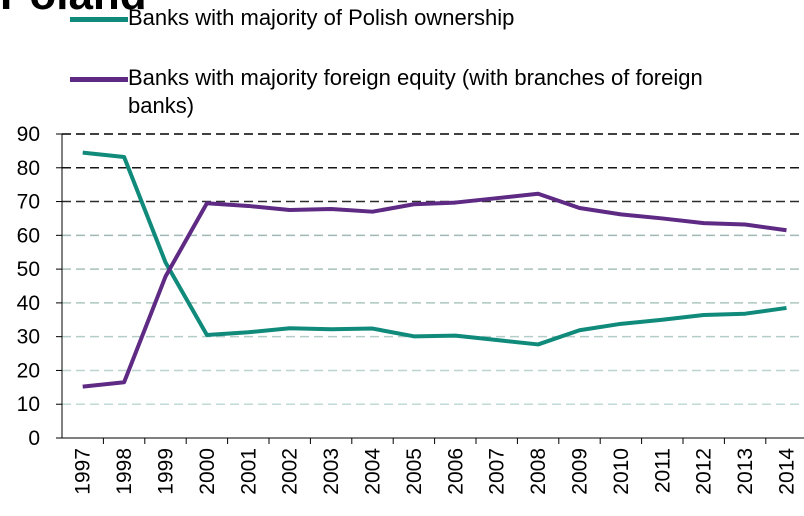 This screenshot has width=804, height=516. What do you see at coordinates (124, 471) in the screenshot?
I see `x-tick-label: 1998` at bounding box center [124, 471].